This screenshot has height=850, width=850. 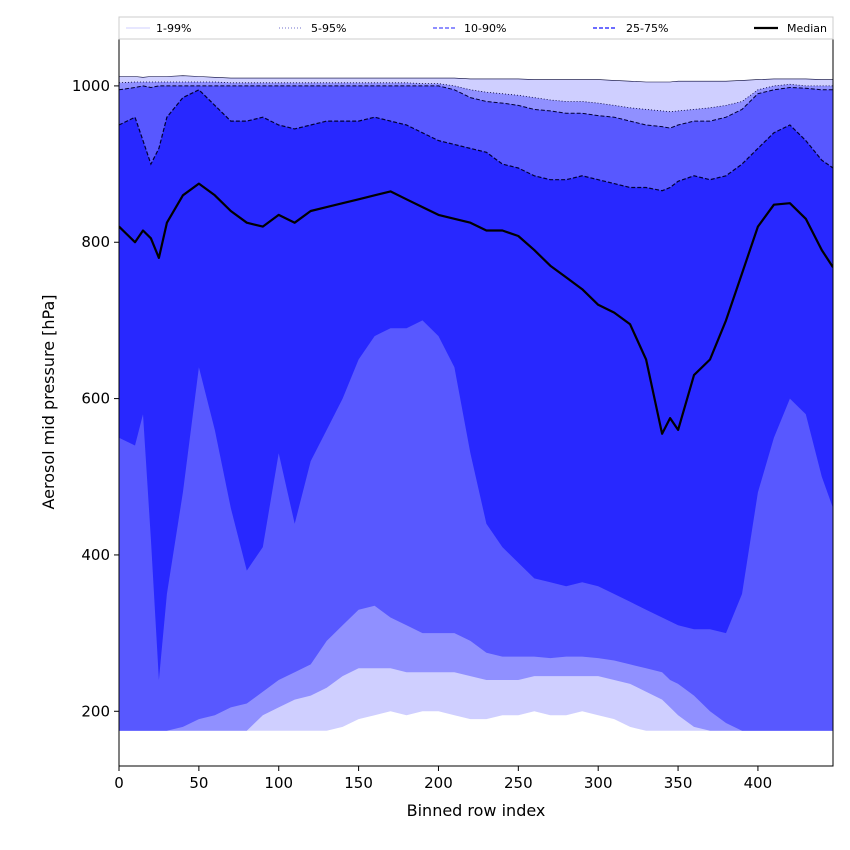 I want to click on y-axis-label: Aerosol mid pressure [hPa], so click(x=48, y=401).